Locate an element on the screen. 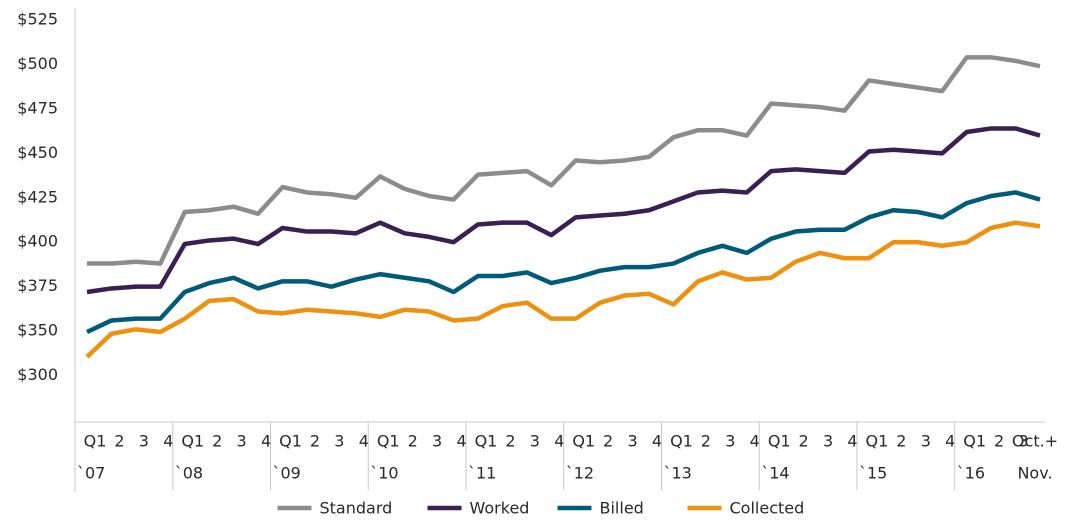  x-year-label: `14 is located at coordinates (775, 473).